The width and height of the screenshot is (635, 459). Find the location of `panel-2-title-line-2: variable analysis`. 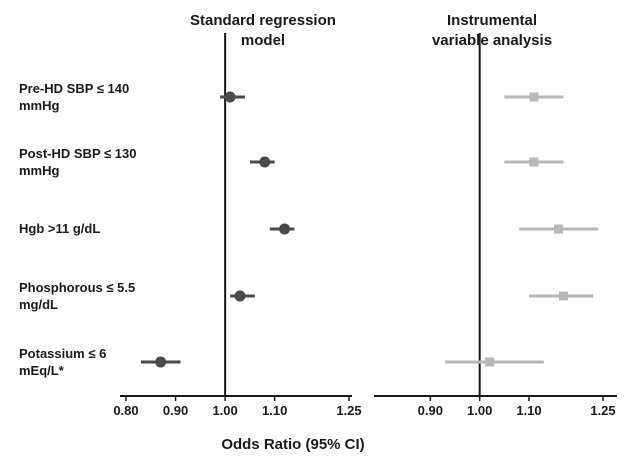

panel-2-title-line-2: variable analysis is located at coordinates (492, 40).